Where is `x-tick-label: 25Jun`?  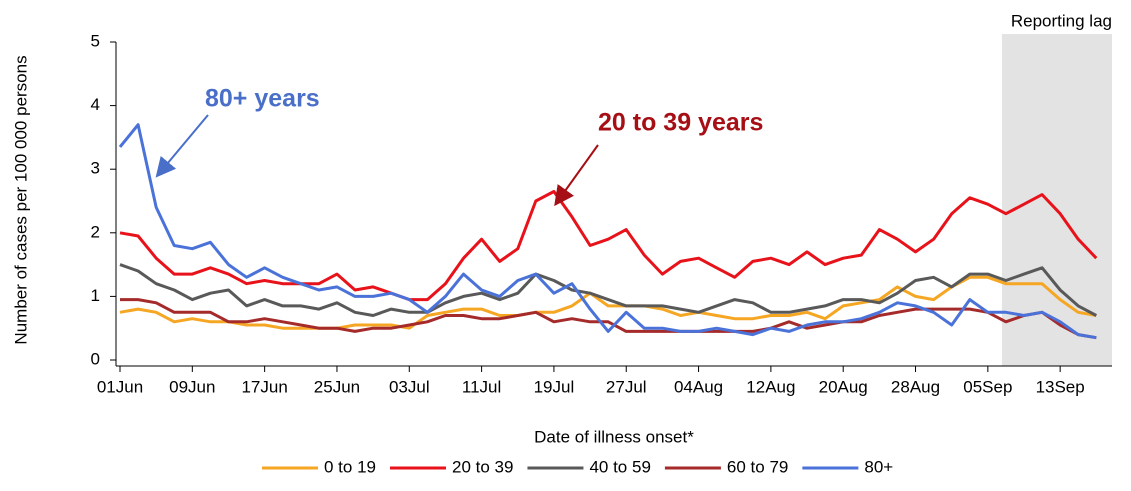 x-tick-label: 25Jun is located at coordinates (337, 386).